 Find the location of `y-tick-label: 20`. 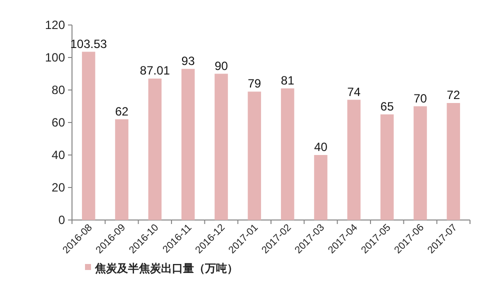

y-tick-label: 20 is located at coordinates (59, 187).